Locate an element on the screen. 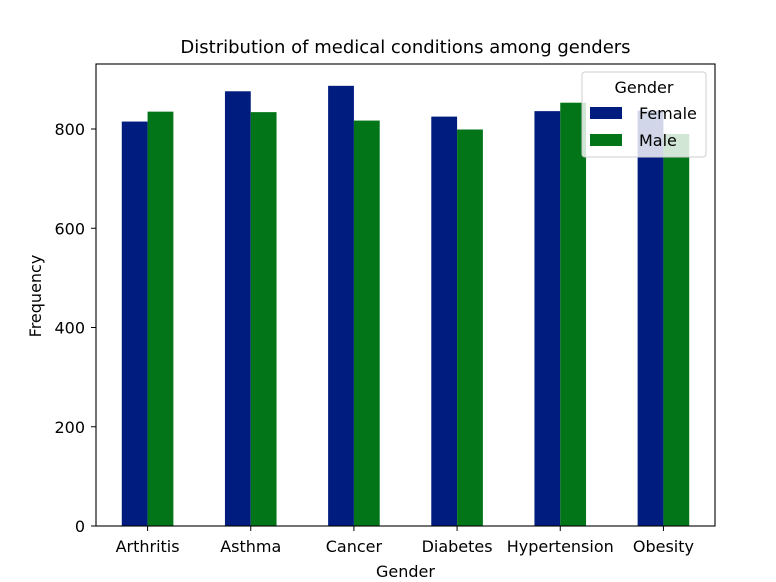 The image size is (776, 582). x-tick-label-diabetes: Diabetes is located at coordinates (457, 546).